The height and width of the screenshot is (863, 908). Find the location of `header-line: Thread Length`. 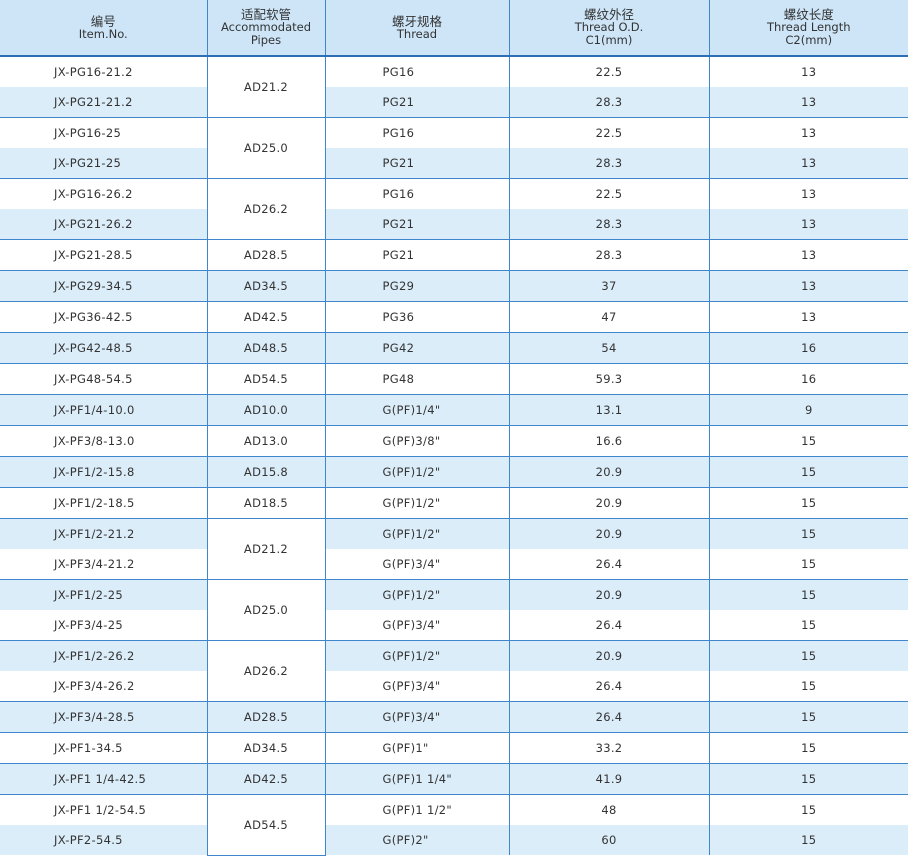

header-line: Thread Length is located at coordinates (808, 27).